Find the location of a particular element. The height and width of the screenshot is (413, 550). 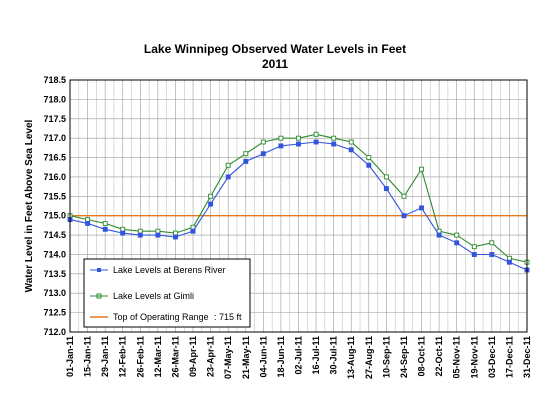

legend-box is located at coordinates (167, 293).